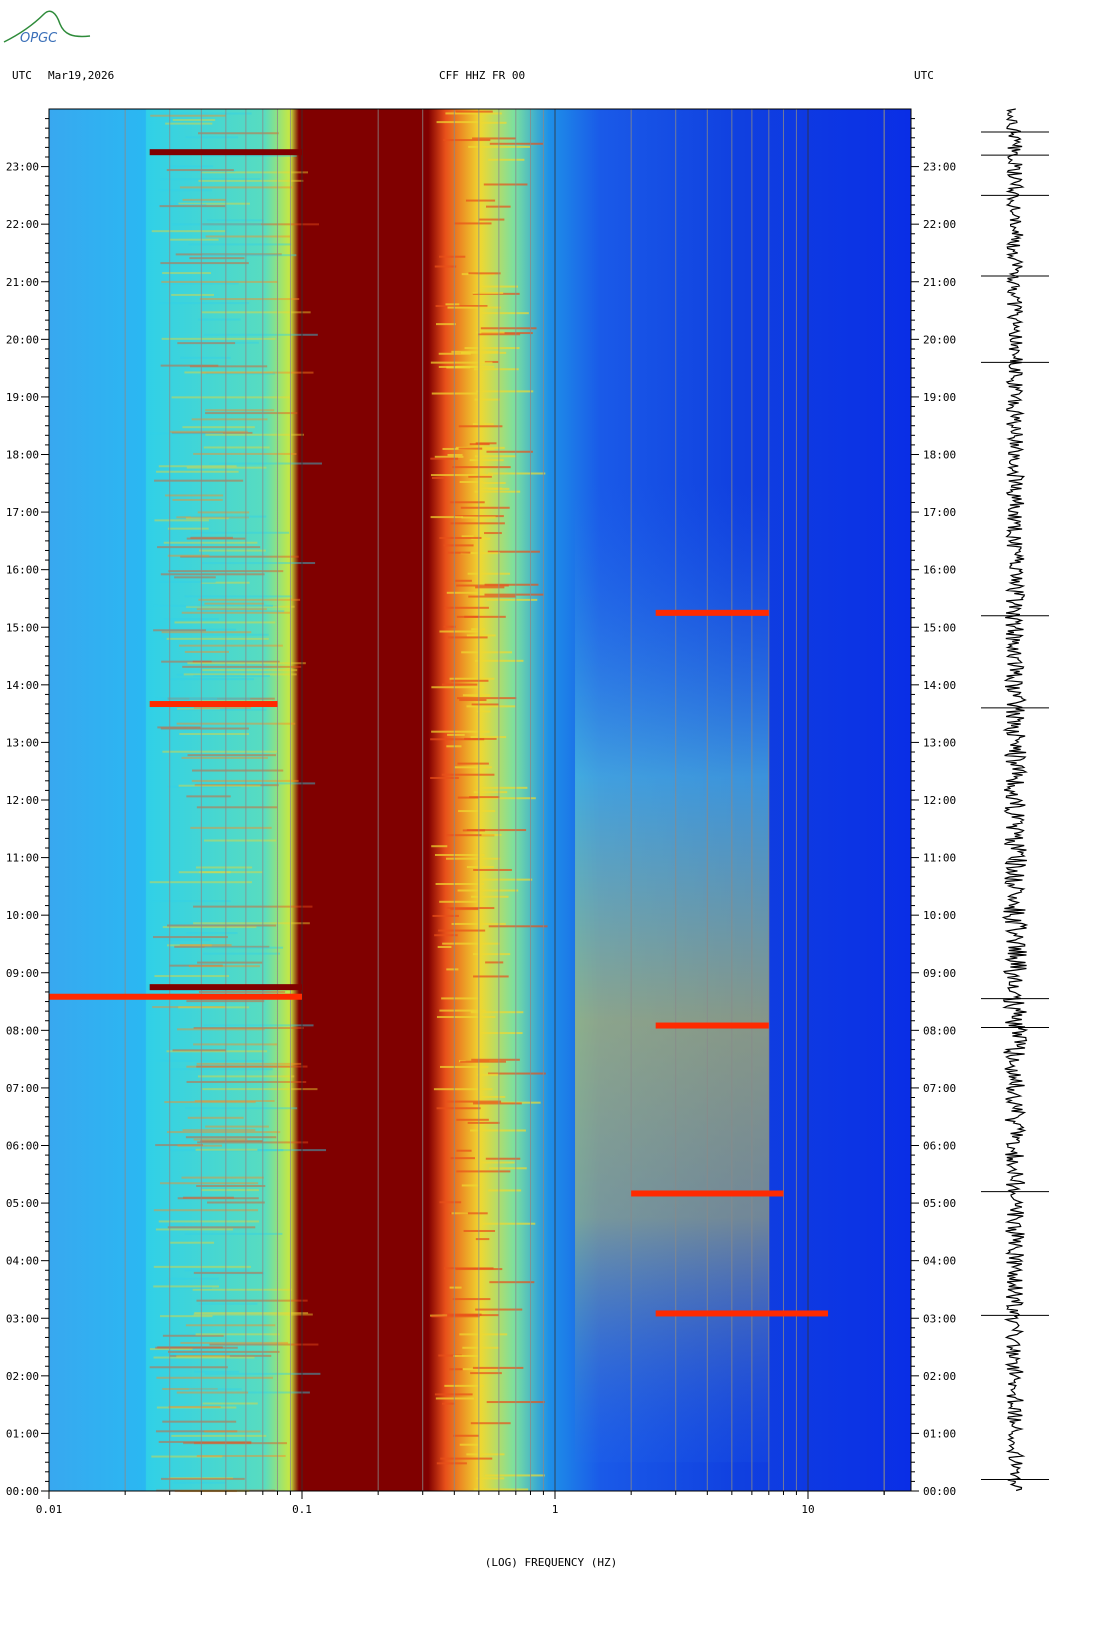  I want to click on y-tick-label-left: 00:00, so click(22, 1491).